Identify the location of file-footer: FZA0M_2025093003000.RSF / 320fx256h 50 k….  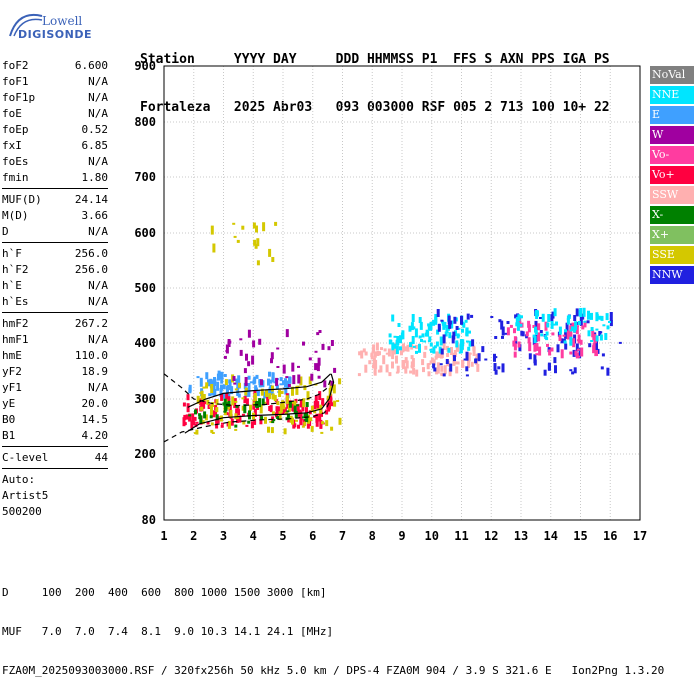
(333, 670).